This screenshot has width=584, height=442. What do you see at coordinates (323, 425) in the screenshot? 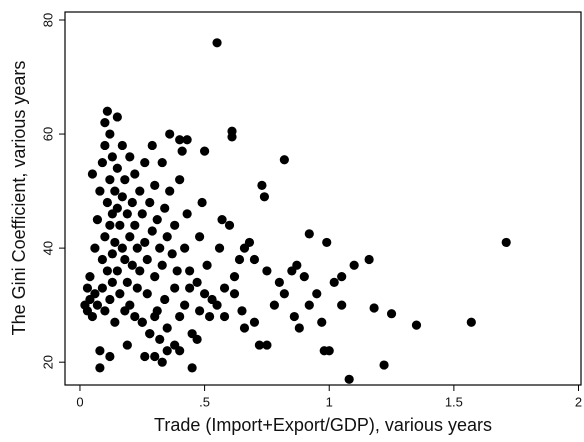
I see `x-axis-title: Trade (Import+Export/GDP), various years` at bounding box center [323, 425].